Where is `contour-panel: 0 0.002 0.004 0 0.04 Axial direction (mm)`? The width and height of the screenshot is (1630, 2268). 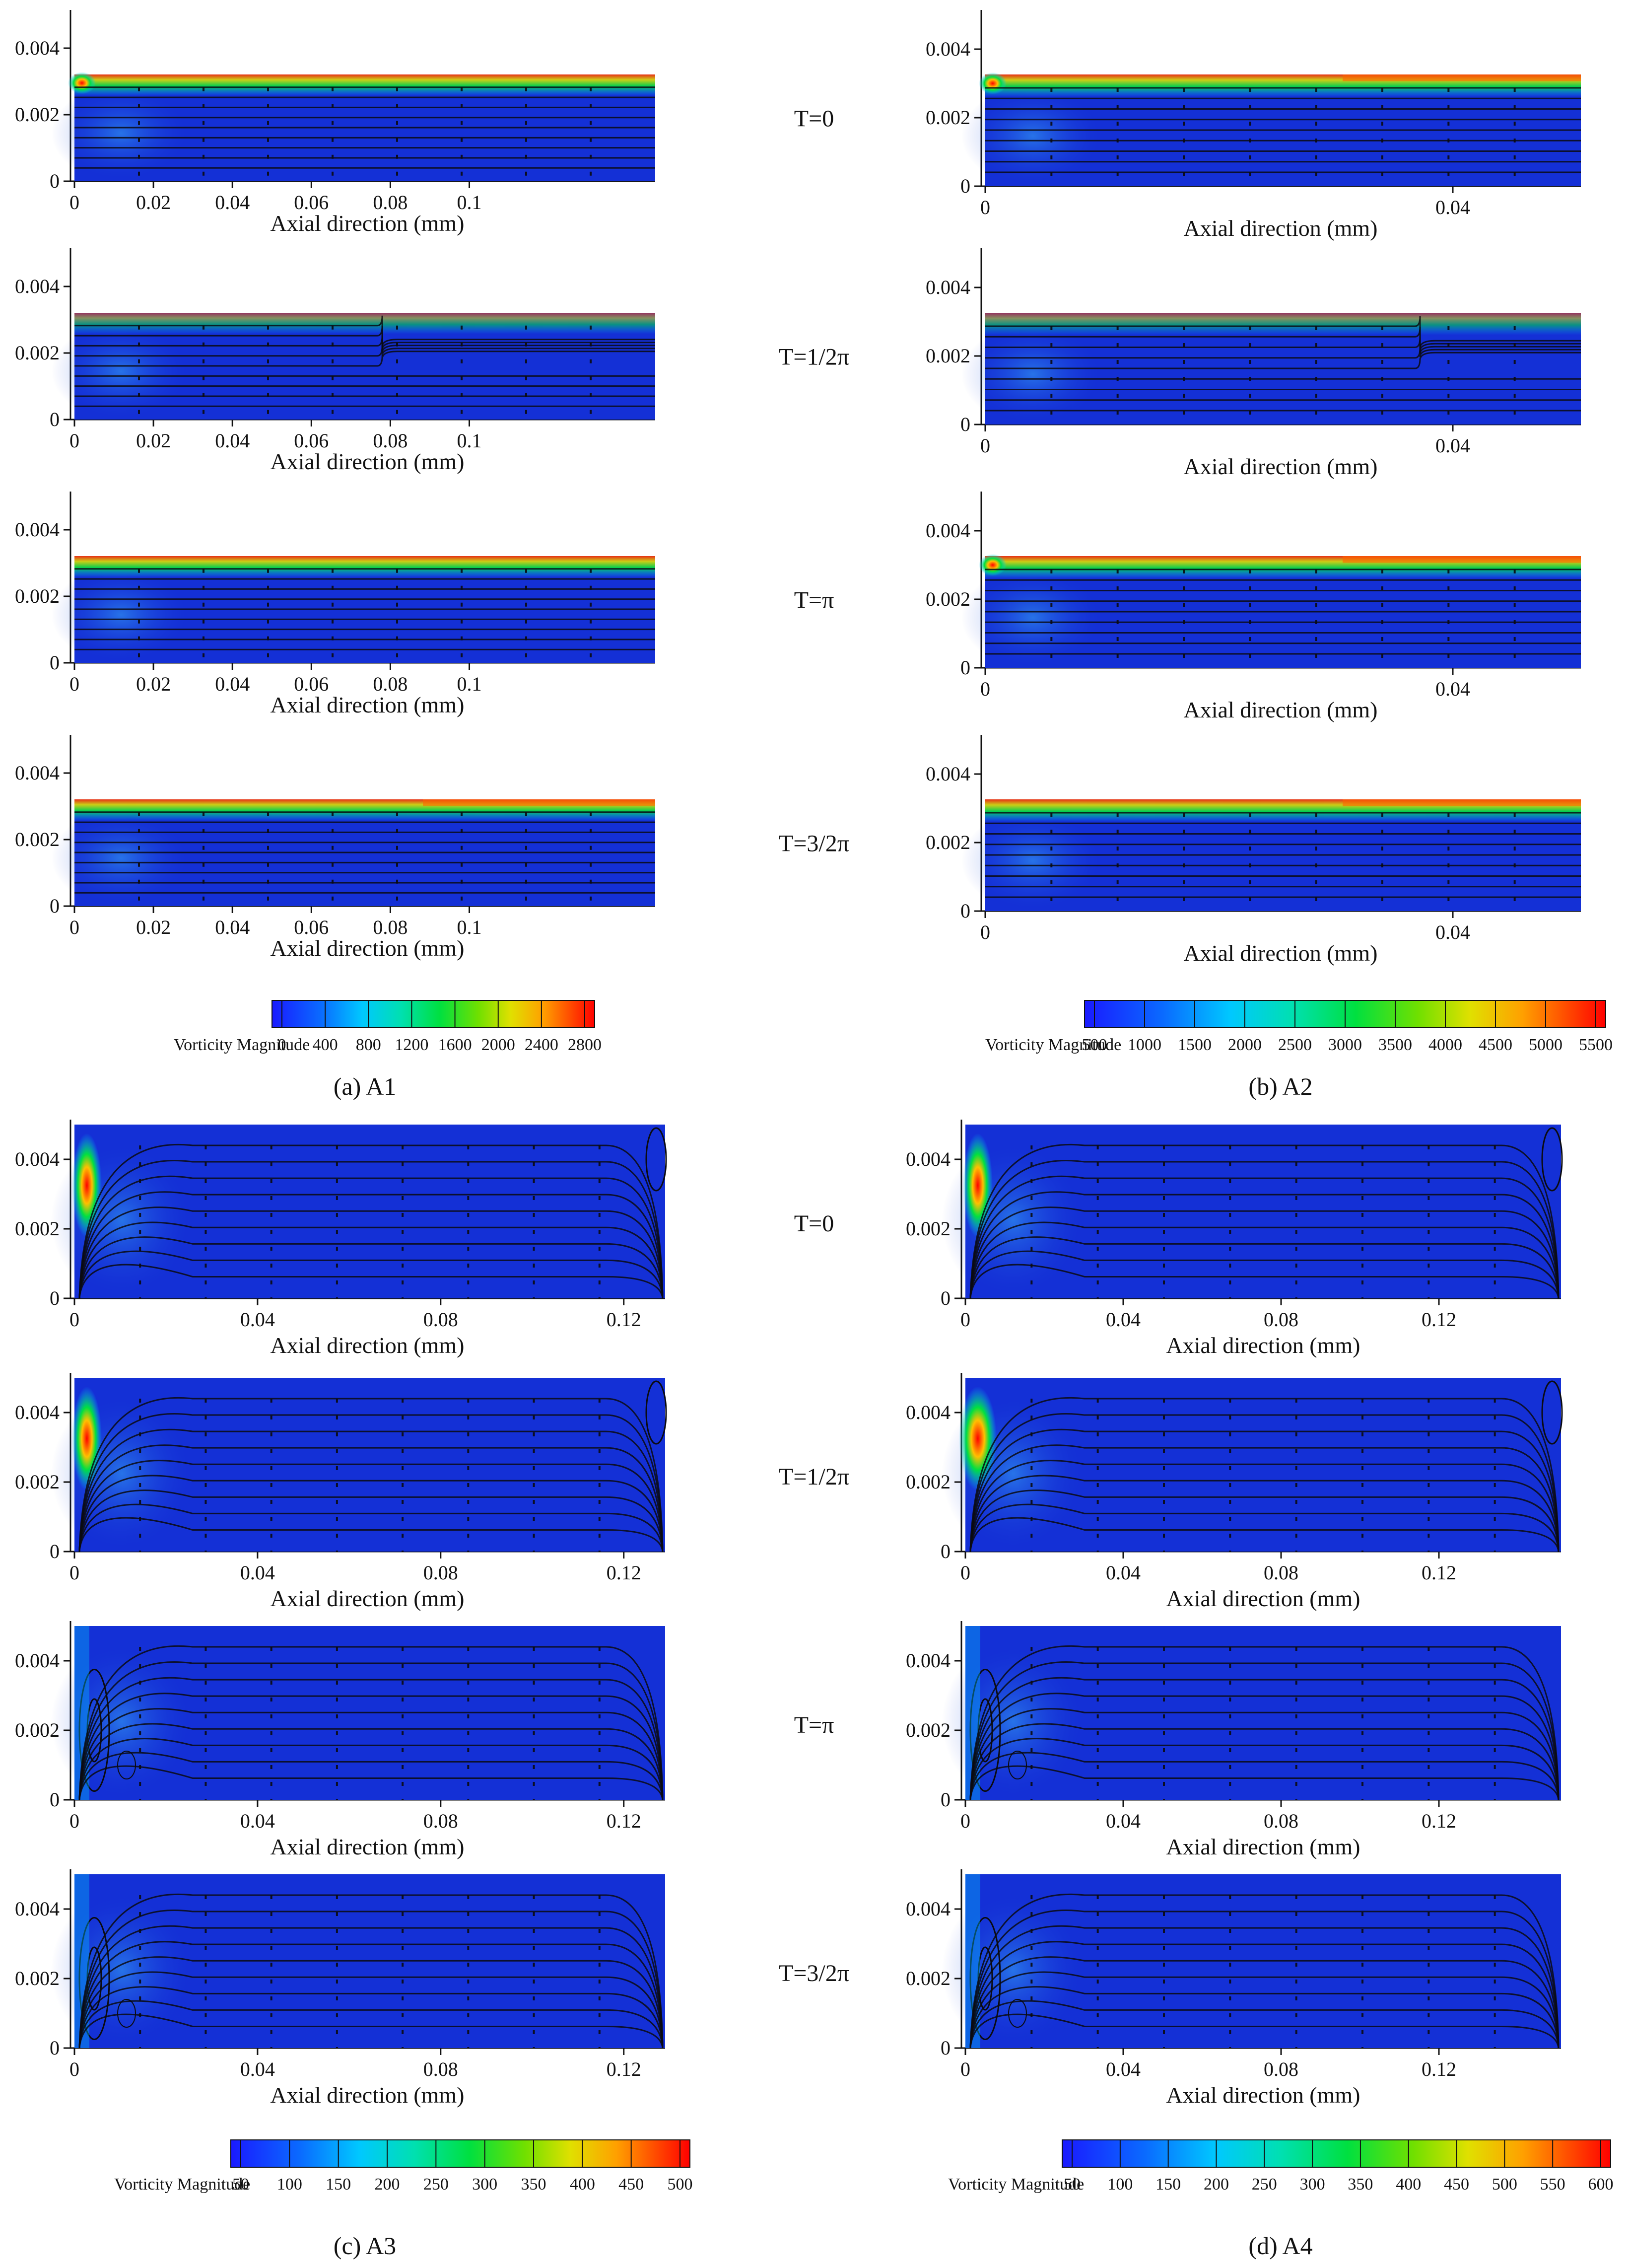 contour-panel: 0 0.002 0.004 0 0.04 Axial direction (mm) is located at coordinates (1253, 607).